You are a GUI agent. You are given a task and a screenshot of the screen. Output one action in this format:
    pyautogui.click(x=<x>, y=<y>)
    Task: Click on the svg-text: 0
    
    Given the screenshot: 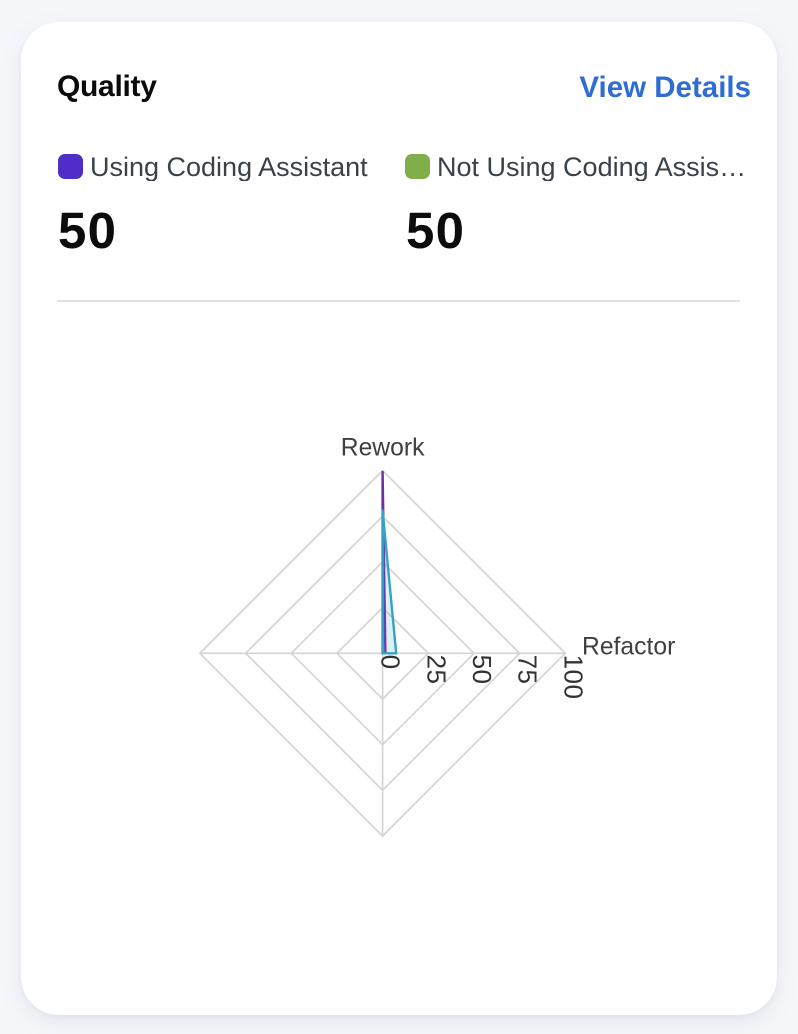 What is the action you would take?
    pyautogui.click(x=391, y=662)
    